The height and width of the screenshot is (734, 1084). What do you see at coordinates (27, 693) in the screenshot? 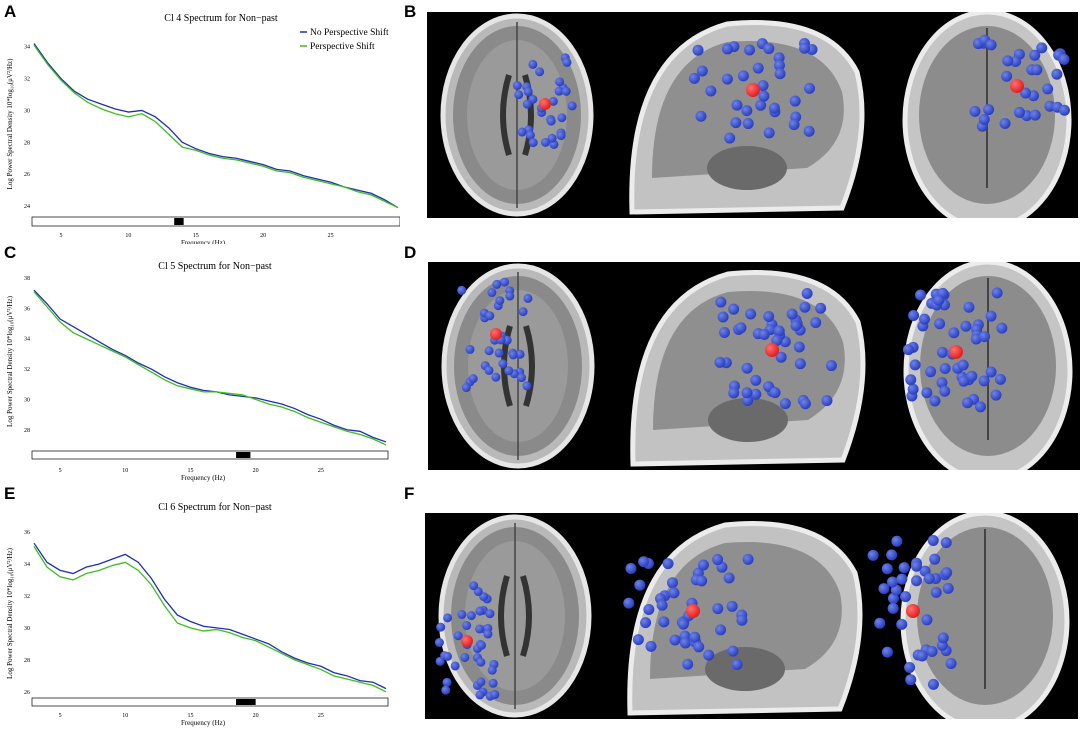
I see `y-tick-label: 26` at bounding box center [27, 693].